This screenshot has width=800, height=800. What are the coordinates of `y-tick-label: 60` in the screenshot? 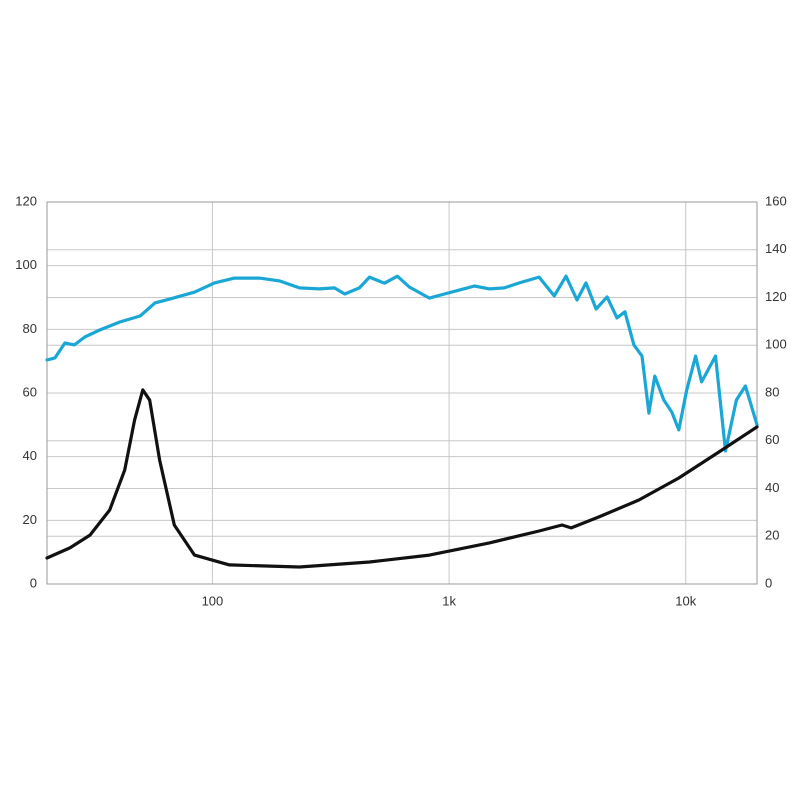 It's located at (30, 391).